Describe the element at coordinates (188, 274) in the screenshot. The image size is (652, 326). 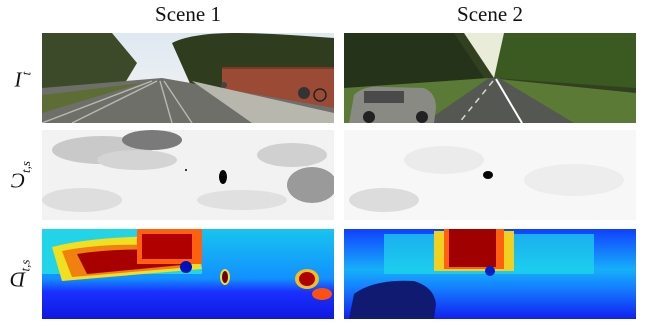
I see `scene1-depth-map` at that location.